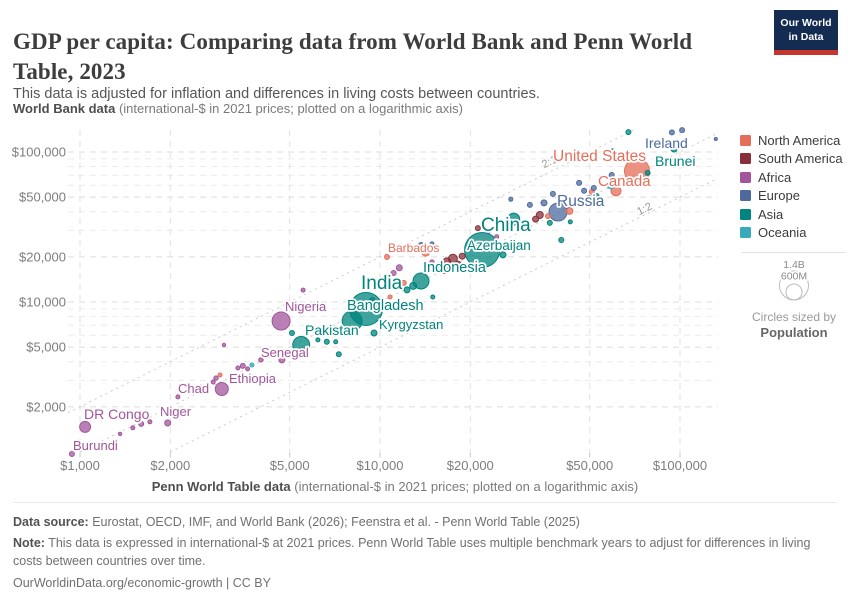 The image size is (850, 600). Describe the element at coordinates (374, 333) in the screenshot. I see `data-point-kyrgyzstan` at that location.